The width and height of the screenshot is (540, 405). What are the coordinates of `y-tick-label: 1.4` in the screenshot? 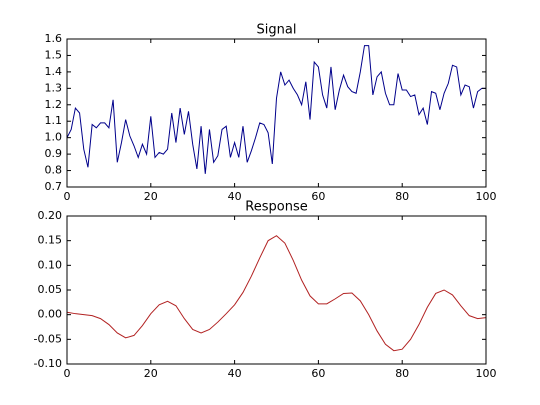 It's located at (54, 71).